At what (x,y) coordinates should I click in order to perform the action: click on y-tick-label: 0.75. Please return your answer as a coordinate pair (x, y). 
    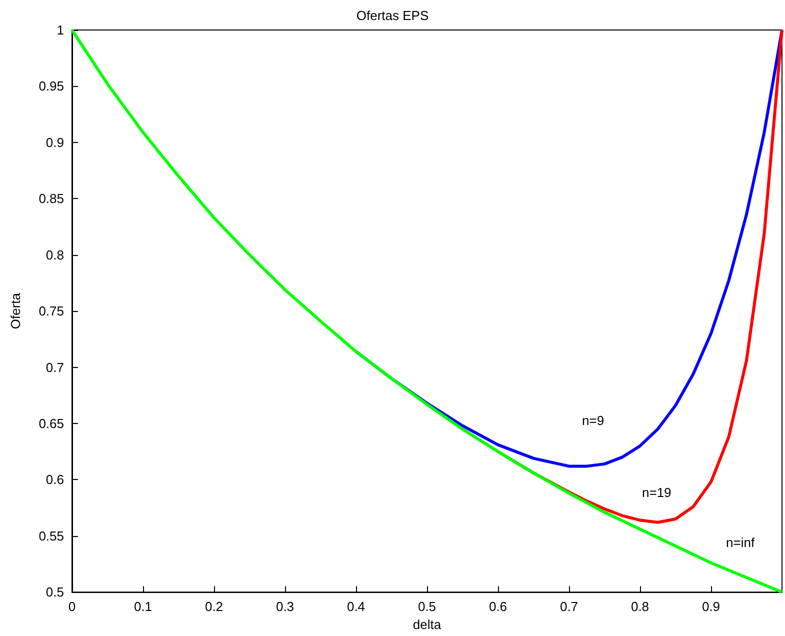
    Looking at the image, I should click on (51, 311).